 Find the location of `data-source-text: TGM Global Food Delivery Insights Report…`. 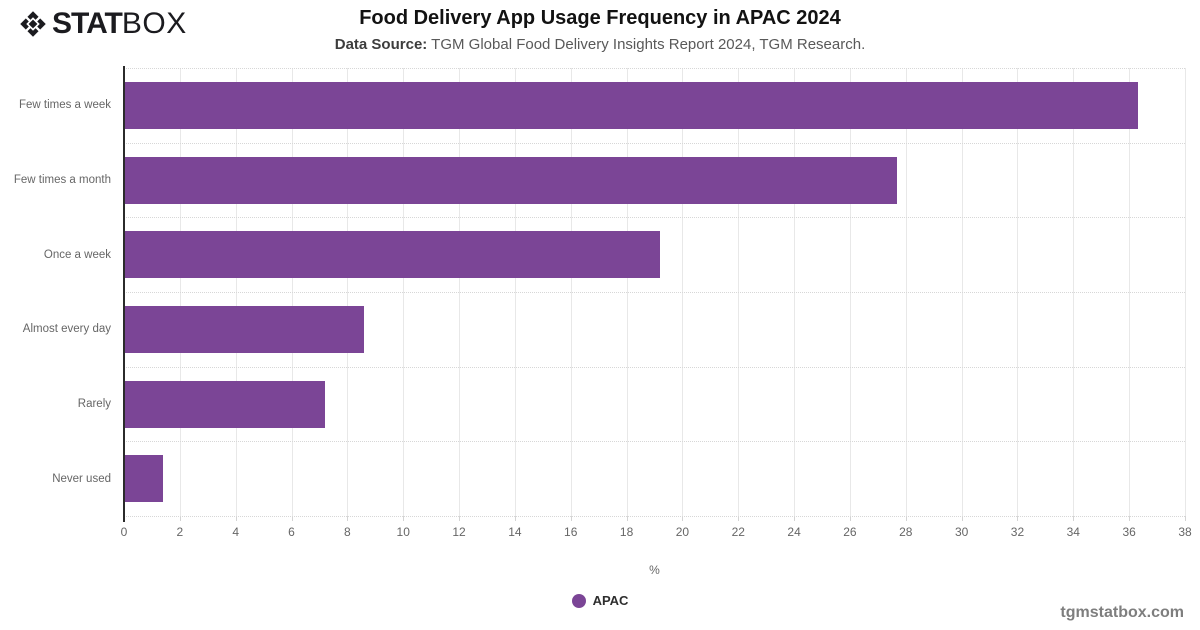

data-source-text: TGM Global Food Delivery Insights Report… is located at coordinates (646, 44).